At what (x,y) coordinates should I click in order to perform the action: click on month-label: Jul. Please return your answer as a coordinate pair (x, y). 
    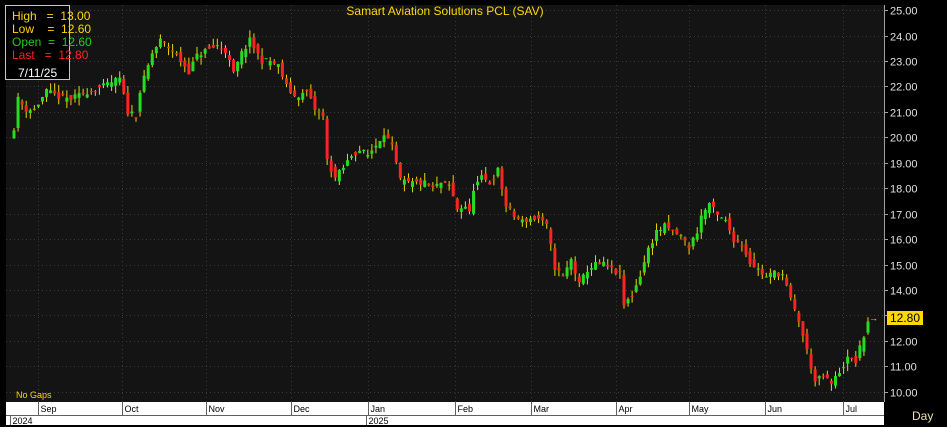
    Looking at the image, I should click on (852, 409).